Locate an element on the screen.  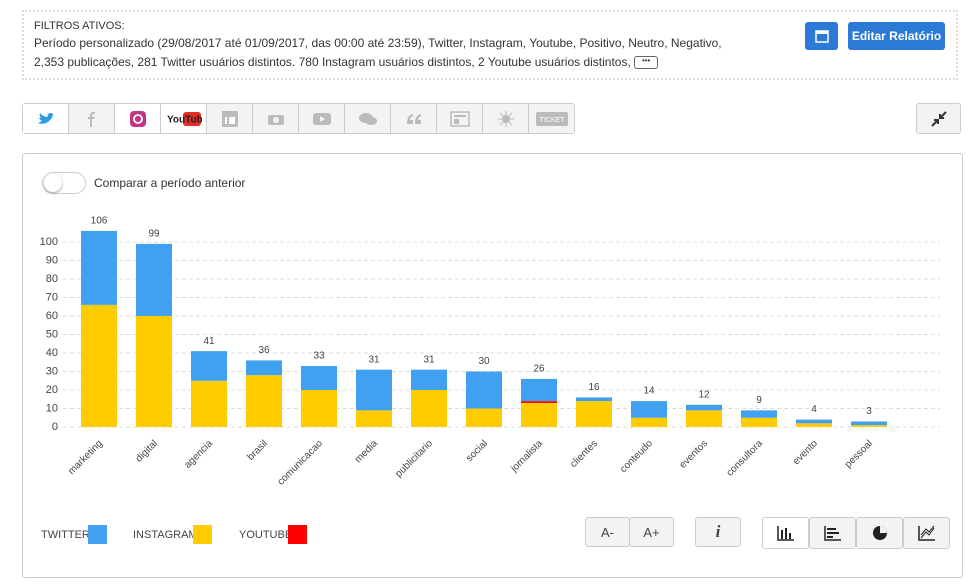
y-tick-label: 70 is located at coordinates (52, 297).